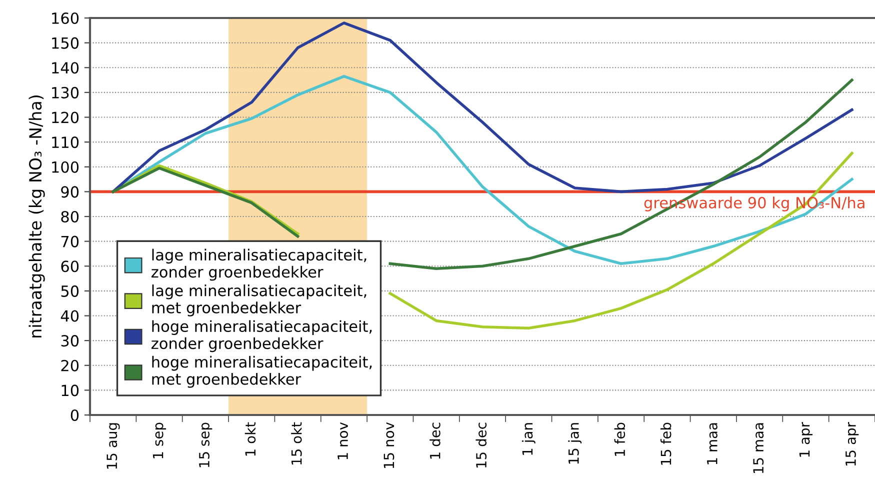  What do you see at coordinates (435, 440) in the screenshot?
I see `x-tick-label: 1 dec` at bounding box center [435, 440].